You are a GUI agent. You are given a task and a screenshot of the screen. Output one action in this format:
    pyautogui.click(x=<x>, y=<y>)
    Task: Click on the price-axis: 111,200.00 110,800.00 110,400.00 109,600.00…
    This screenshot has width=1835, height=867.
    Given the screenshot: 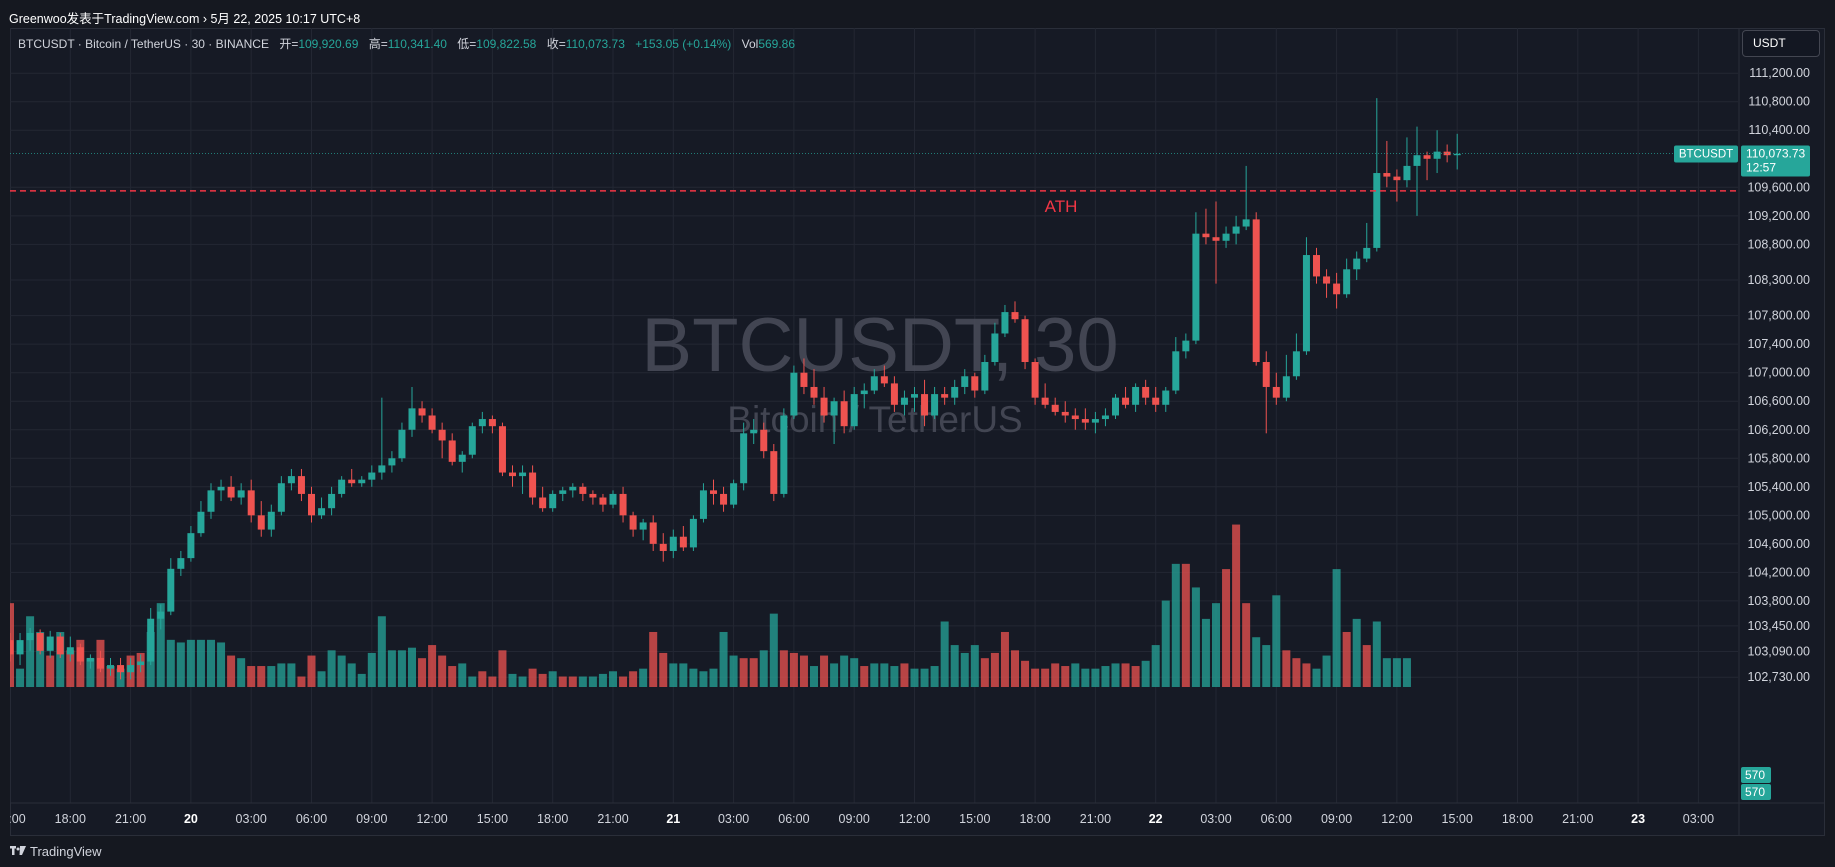 What is the action you would take?
    pyautogui.click(x=1778, y=375)
    